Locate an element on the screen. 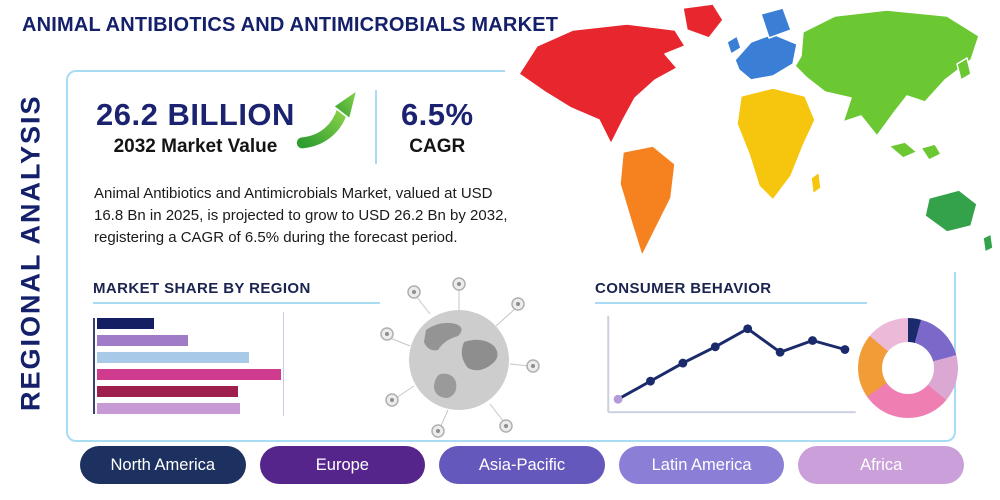  cagr-stat: 6.5% CAGR is located at coordinates (437, 127).